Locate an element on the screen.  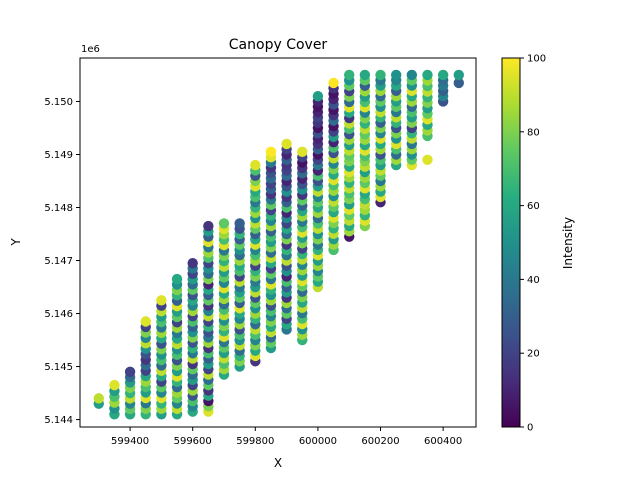
x-tick-label: 599400 is located at coordinates (130, 441).